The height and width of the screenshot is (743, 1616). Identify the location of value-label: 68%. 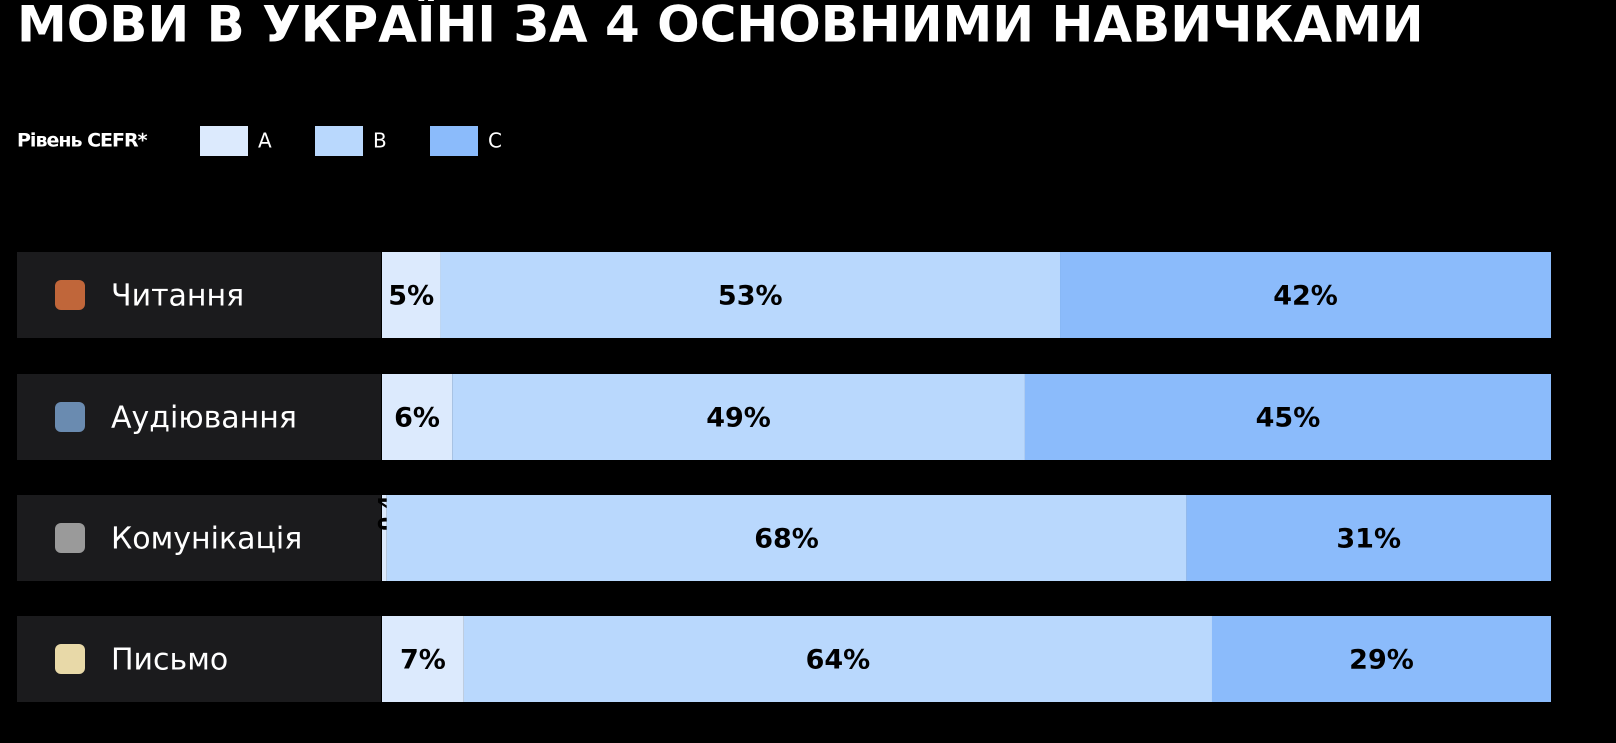
(786, 539).